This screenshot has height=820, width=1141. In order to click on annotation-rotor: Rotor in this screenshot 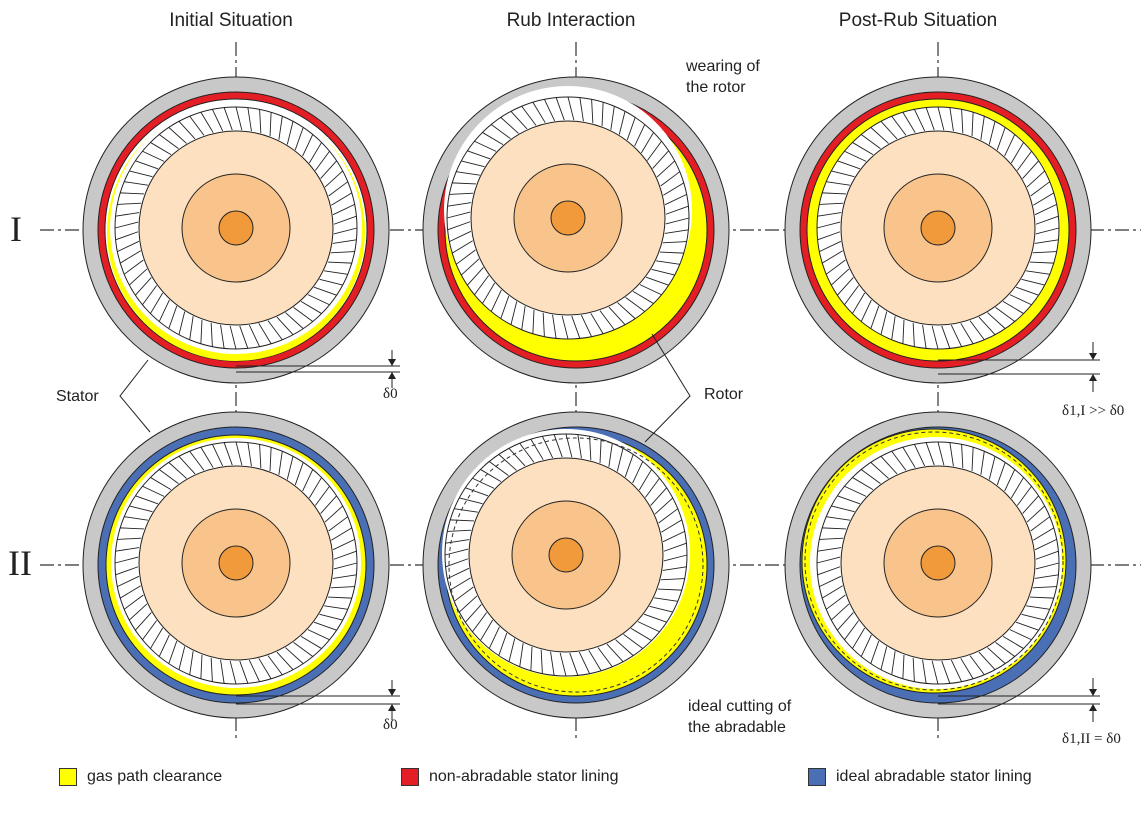, I will do `click(724, 394)`.